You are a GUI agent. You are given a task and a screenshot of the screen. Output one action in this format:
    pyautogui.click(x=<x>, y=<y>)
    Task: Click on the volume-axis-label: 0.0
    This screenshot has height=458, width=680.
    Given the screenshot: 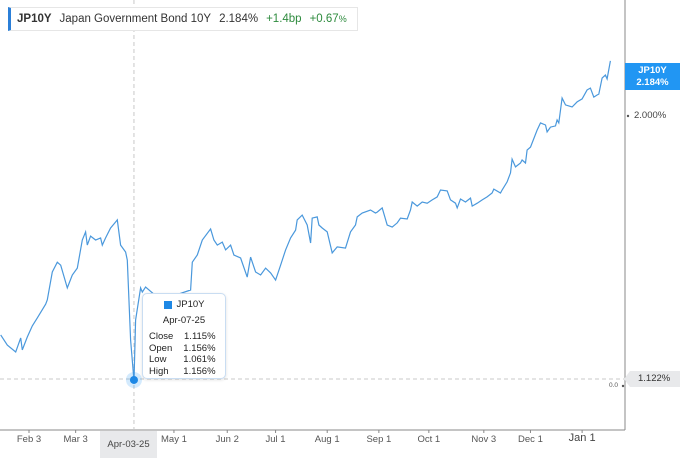 What is the action you would take?
    pyautogui.click(x=614, y=385)
    